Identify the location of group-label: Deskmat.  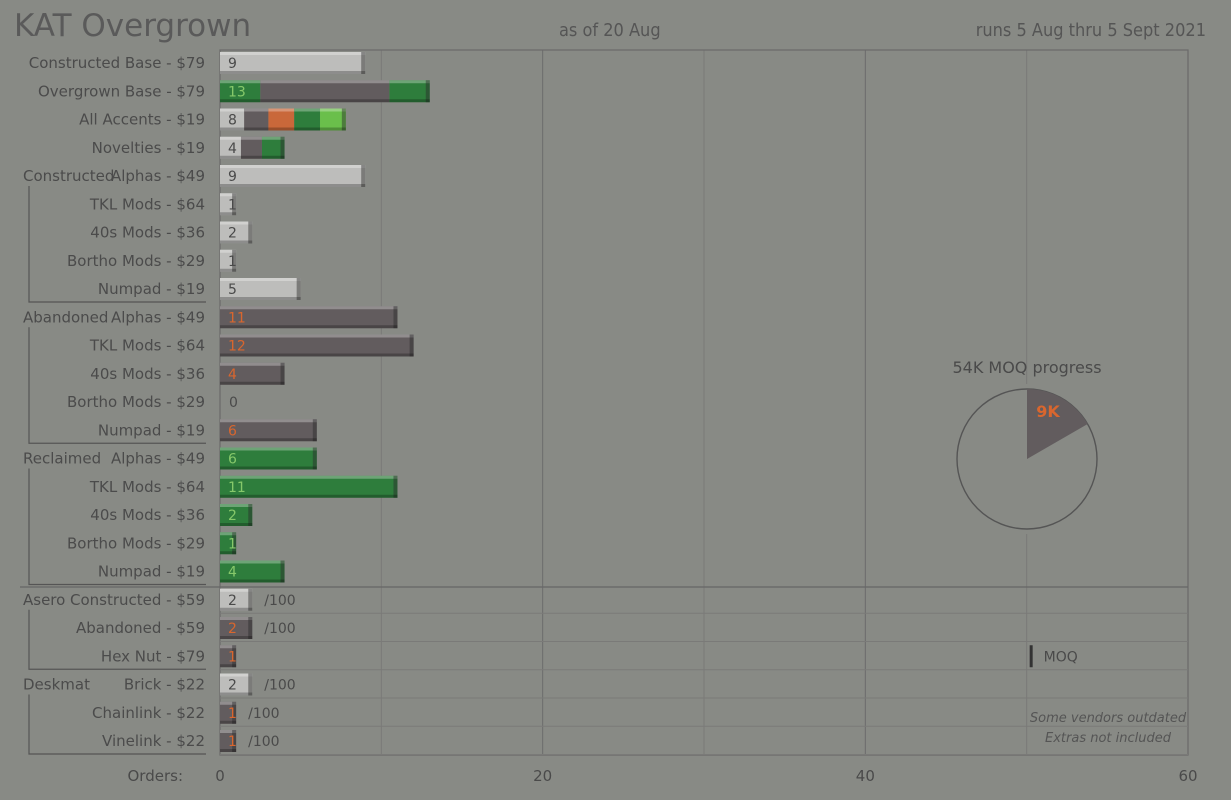
(56, 685).